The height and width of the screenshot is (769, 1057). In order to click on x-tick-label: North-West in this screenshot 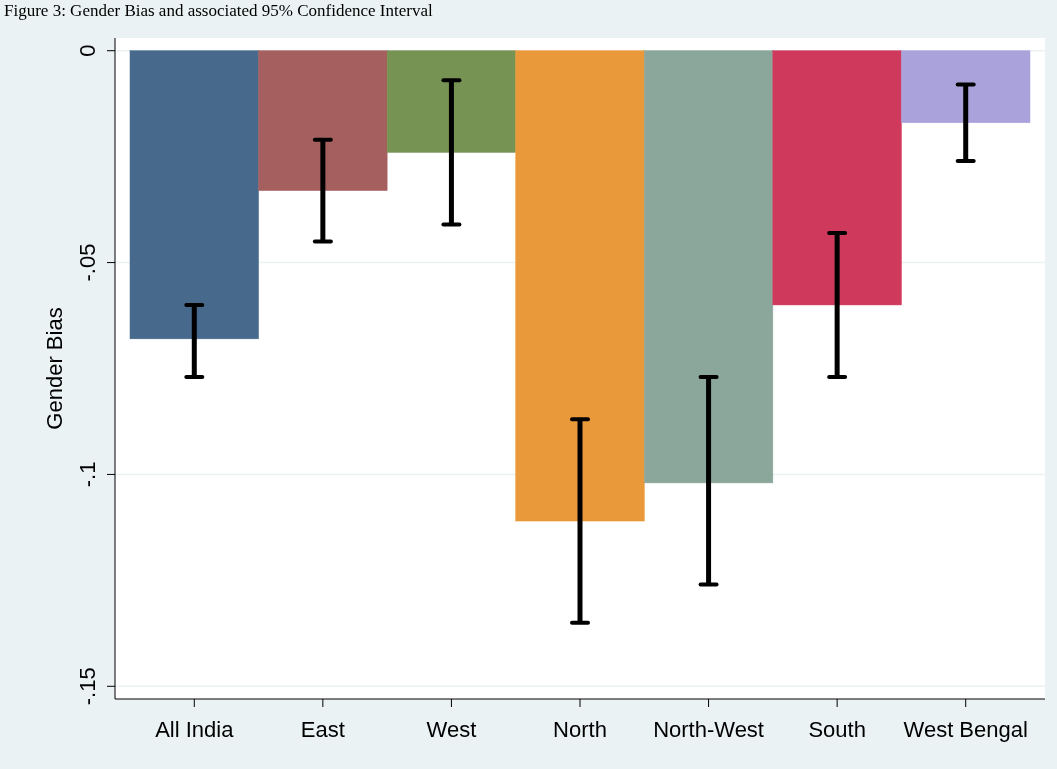, I will do `click(708, 729)`.